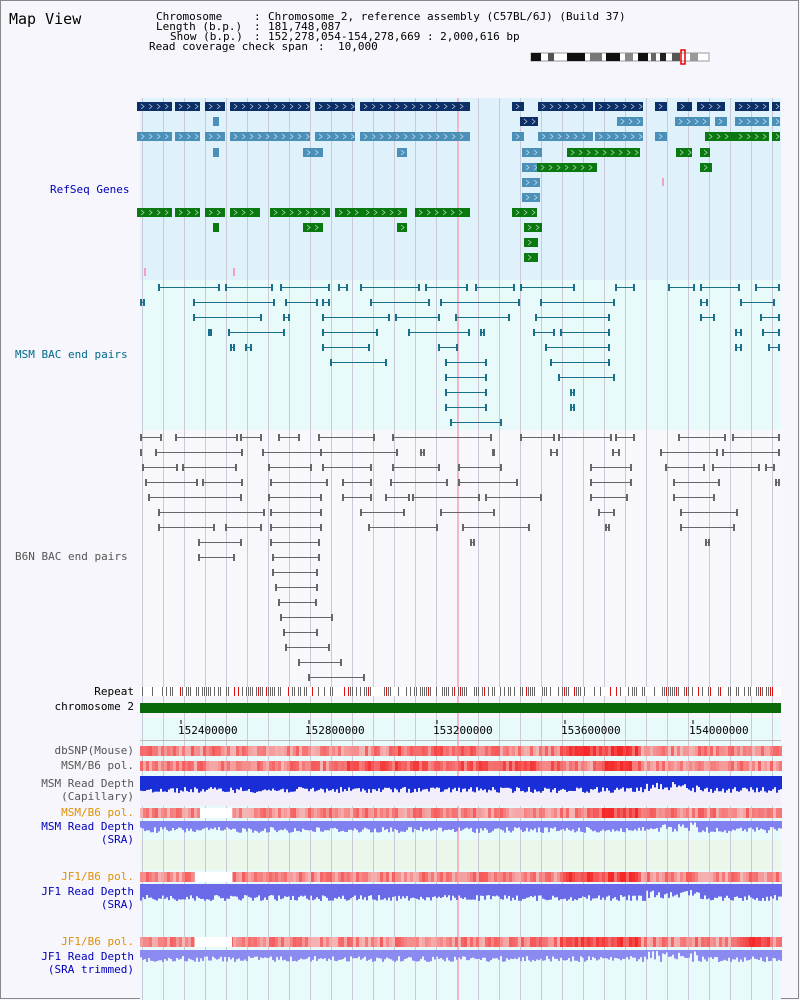 This screenshot has width=800, height=1000. Describe the element at coordinates (87, 956) in the screenshot. I see `track-label-jf1-depth-trim: JF1 Read Depth` at that location.